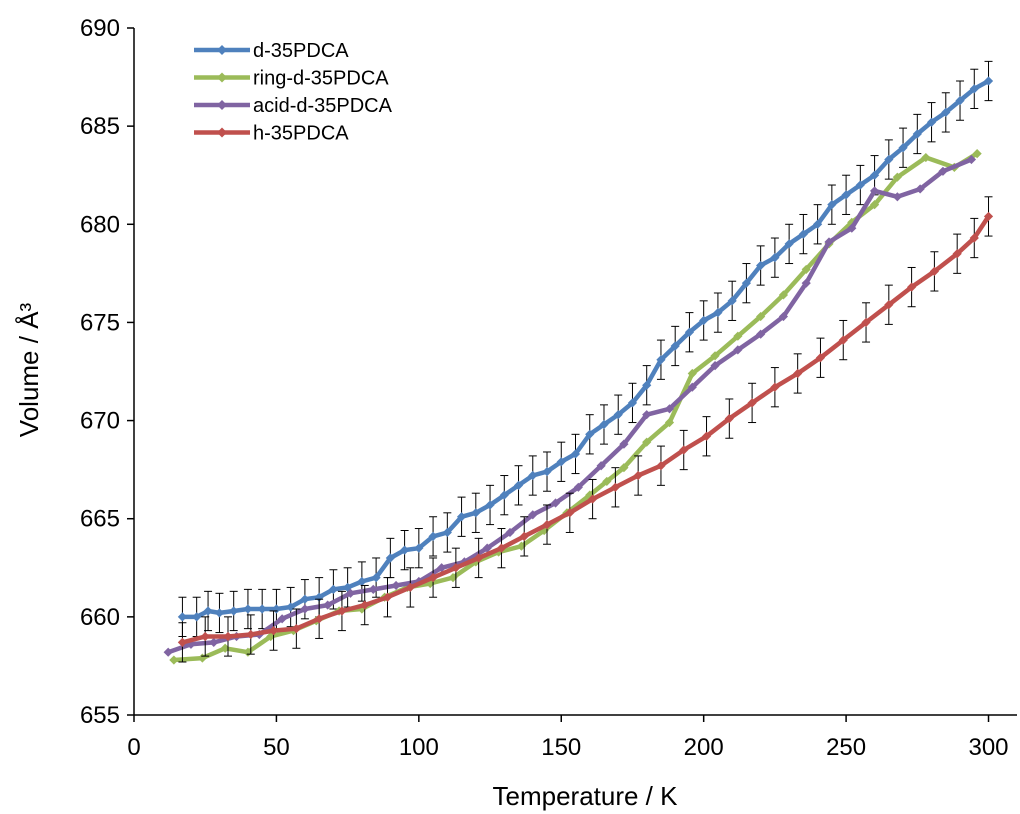  I want to click on x-tick-label: 150, so click(561, 747).